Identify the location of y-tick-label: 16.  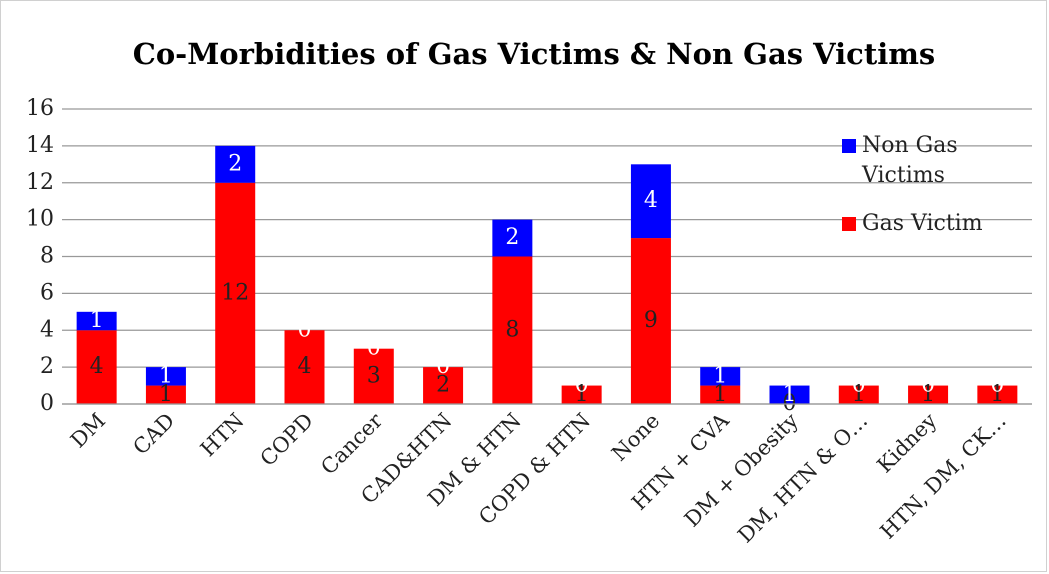
(40, 108).